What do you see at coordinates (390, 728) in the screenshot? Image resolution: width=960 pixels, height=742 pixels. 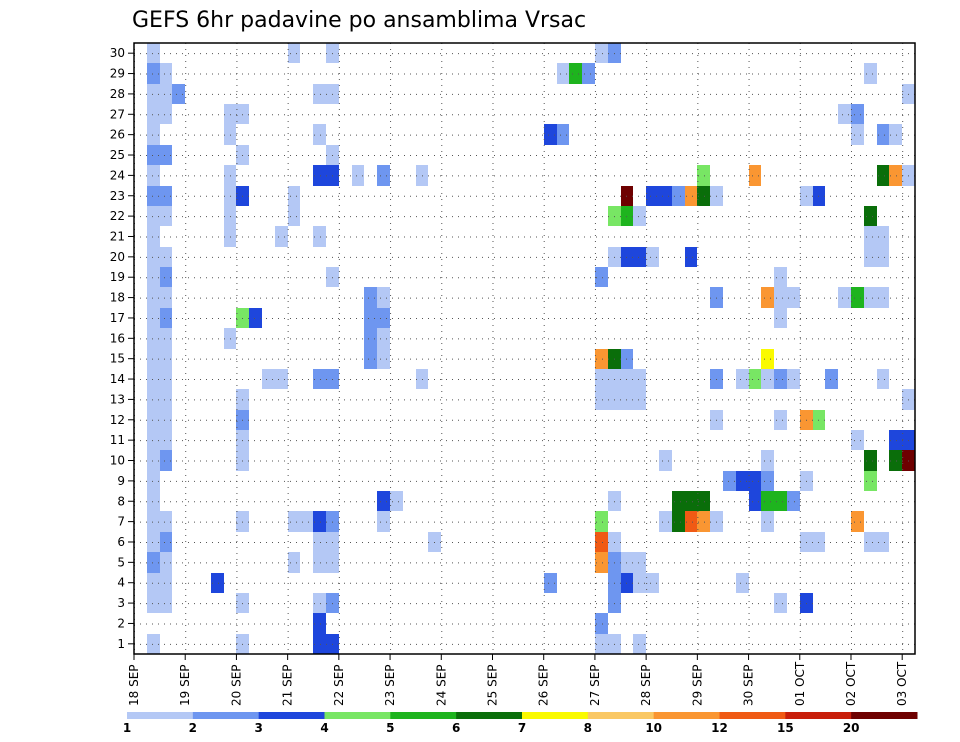 I see `legend-label: 5` at bounding box center [390, 728].